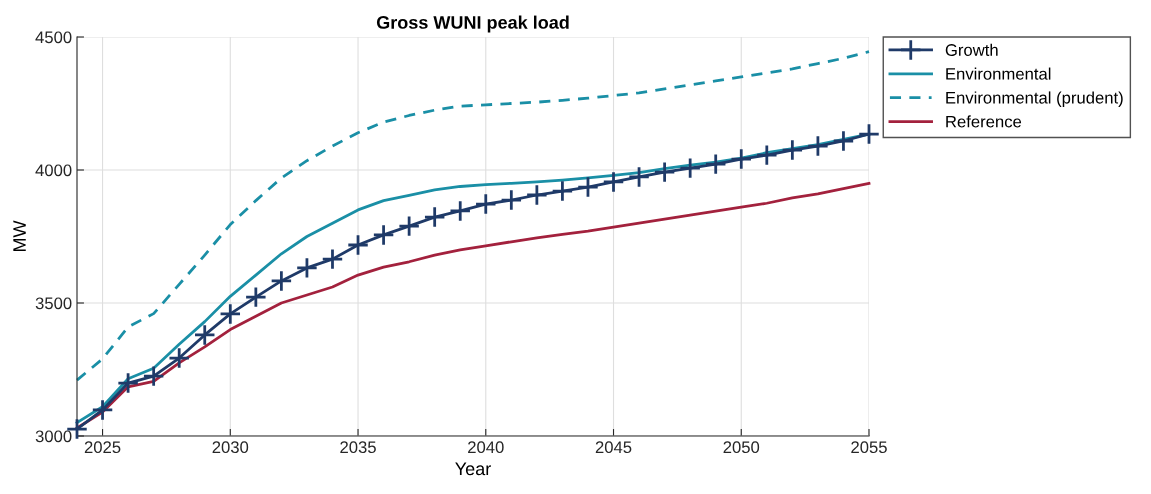 This screenshot has width=1151, height=494. I want to click on y-axis-title: MW, so click(19, 236).